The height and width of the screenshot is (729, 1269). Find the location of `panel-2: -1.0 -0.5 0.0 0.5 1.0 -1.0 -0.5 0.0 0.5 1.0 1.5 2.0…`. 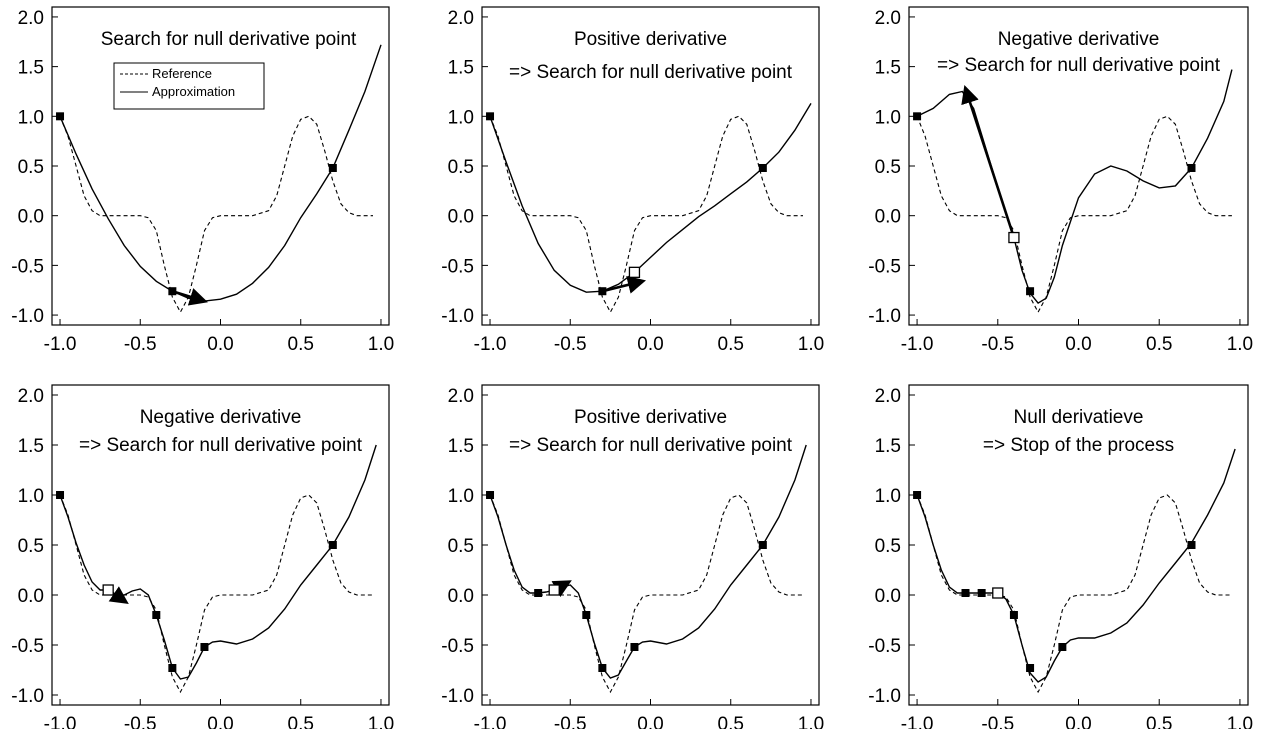

panel-2: -1.0 -0.5 0.0 0.5 1.0 -1.0 -0.5 0.0 0.5 1.0 1.5 2.0… is located at coordinates (632, 180).